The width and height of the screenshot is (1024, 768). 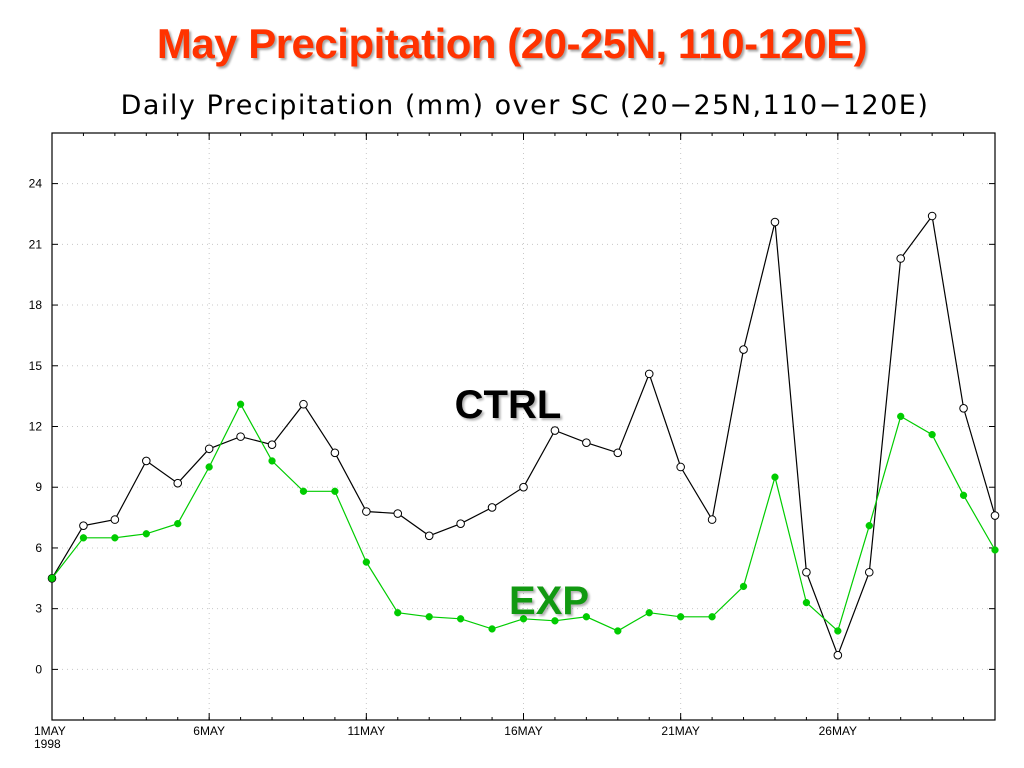 What do you see at coordinates (367, 731) in the screenshot?
I see `x-tick-label: 11MAY` at bounding box center [367, 731].